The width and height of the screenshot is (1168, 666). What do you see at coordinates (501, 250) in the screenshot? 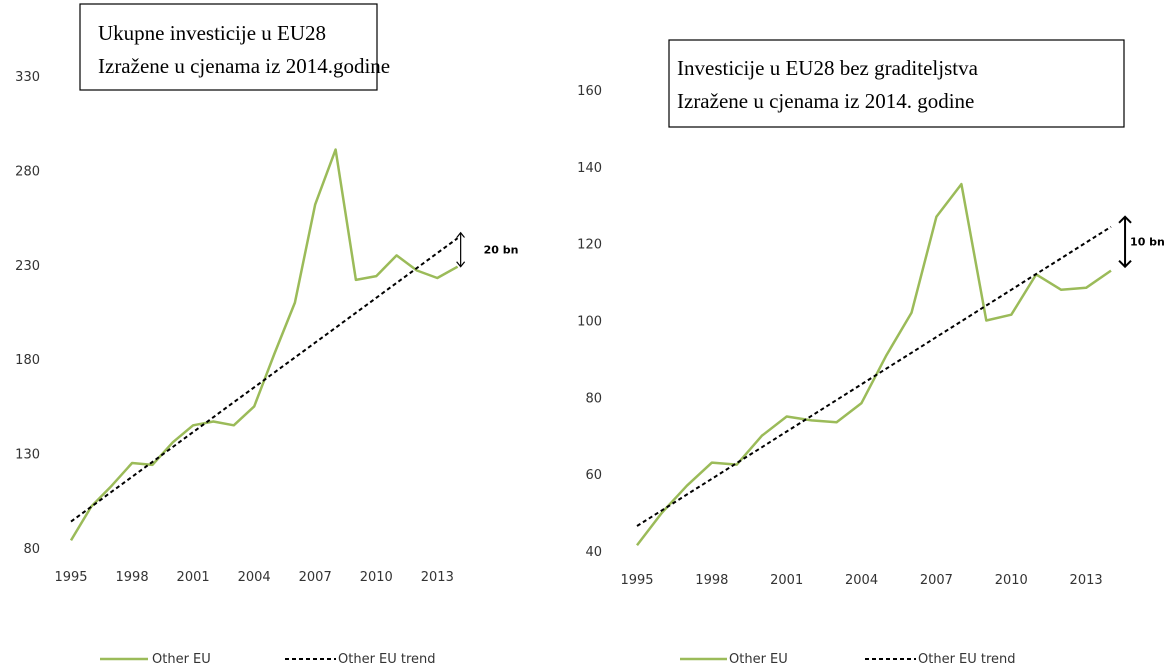
I see `gap-label: 20 bn` at bounding box center [501, 250].